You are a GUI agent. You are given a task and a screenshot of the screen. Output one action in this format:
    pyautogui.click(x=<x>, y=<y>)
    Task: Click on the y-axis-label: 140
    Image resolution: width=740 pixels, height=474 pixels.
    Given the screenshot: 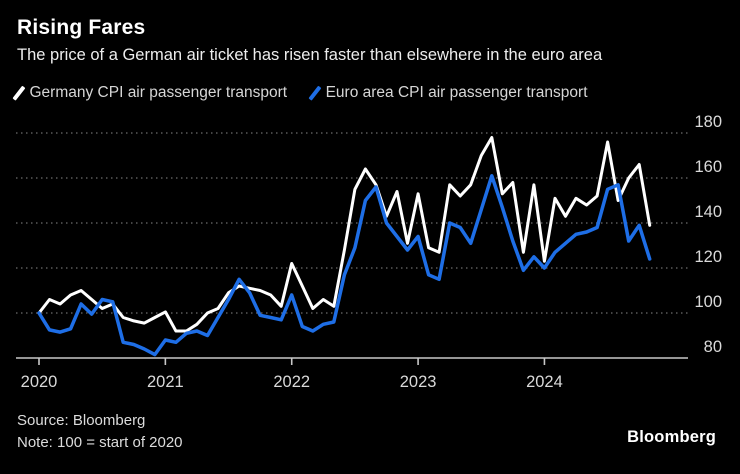 What is the action you would take?
    pyautogui.click(x=708, y=212)
    